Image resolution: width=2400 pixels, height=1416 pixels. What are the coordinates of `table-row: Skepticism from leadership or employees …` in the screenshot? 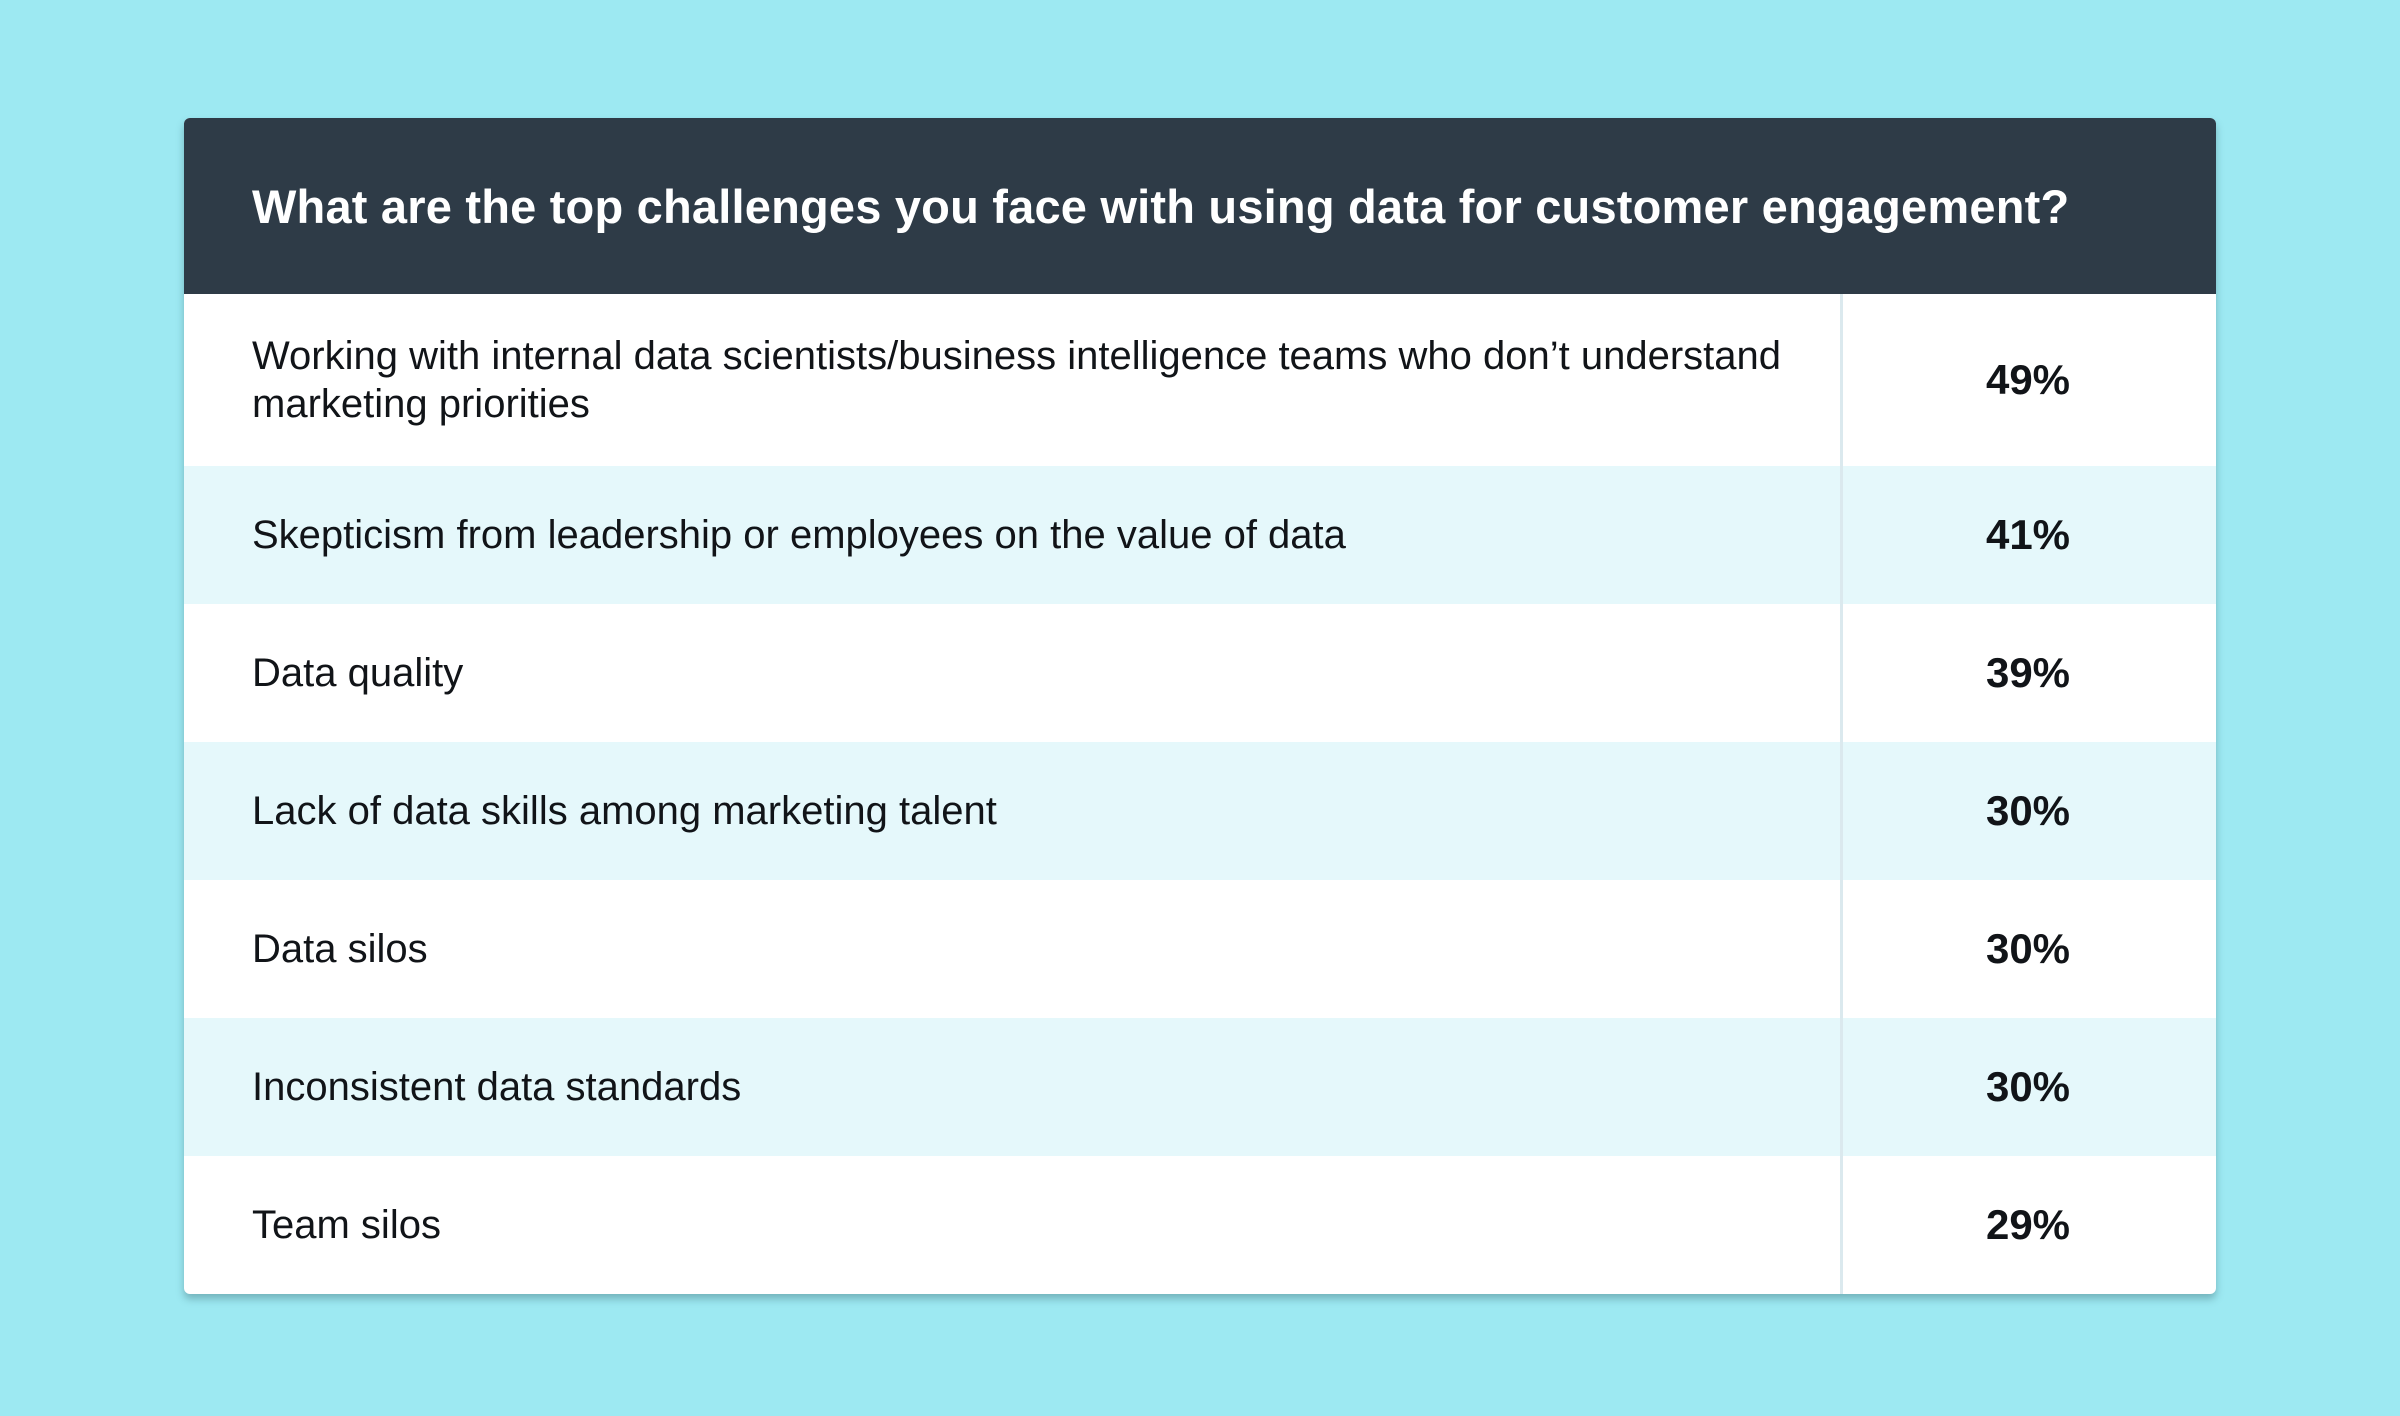 It's located at (1200, 535).